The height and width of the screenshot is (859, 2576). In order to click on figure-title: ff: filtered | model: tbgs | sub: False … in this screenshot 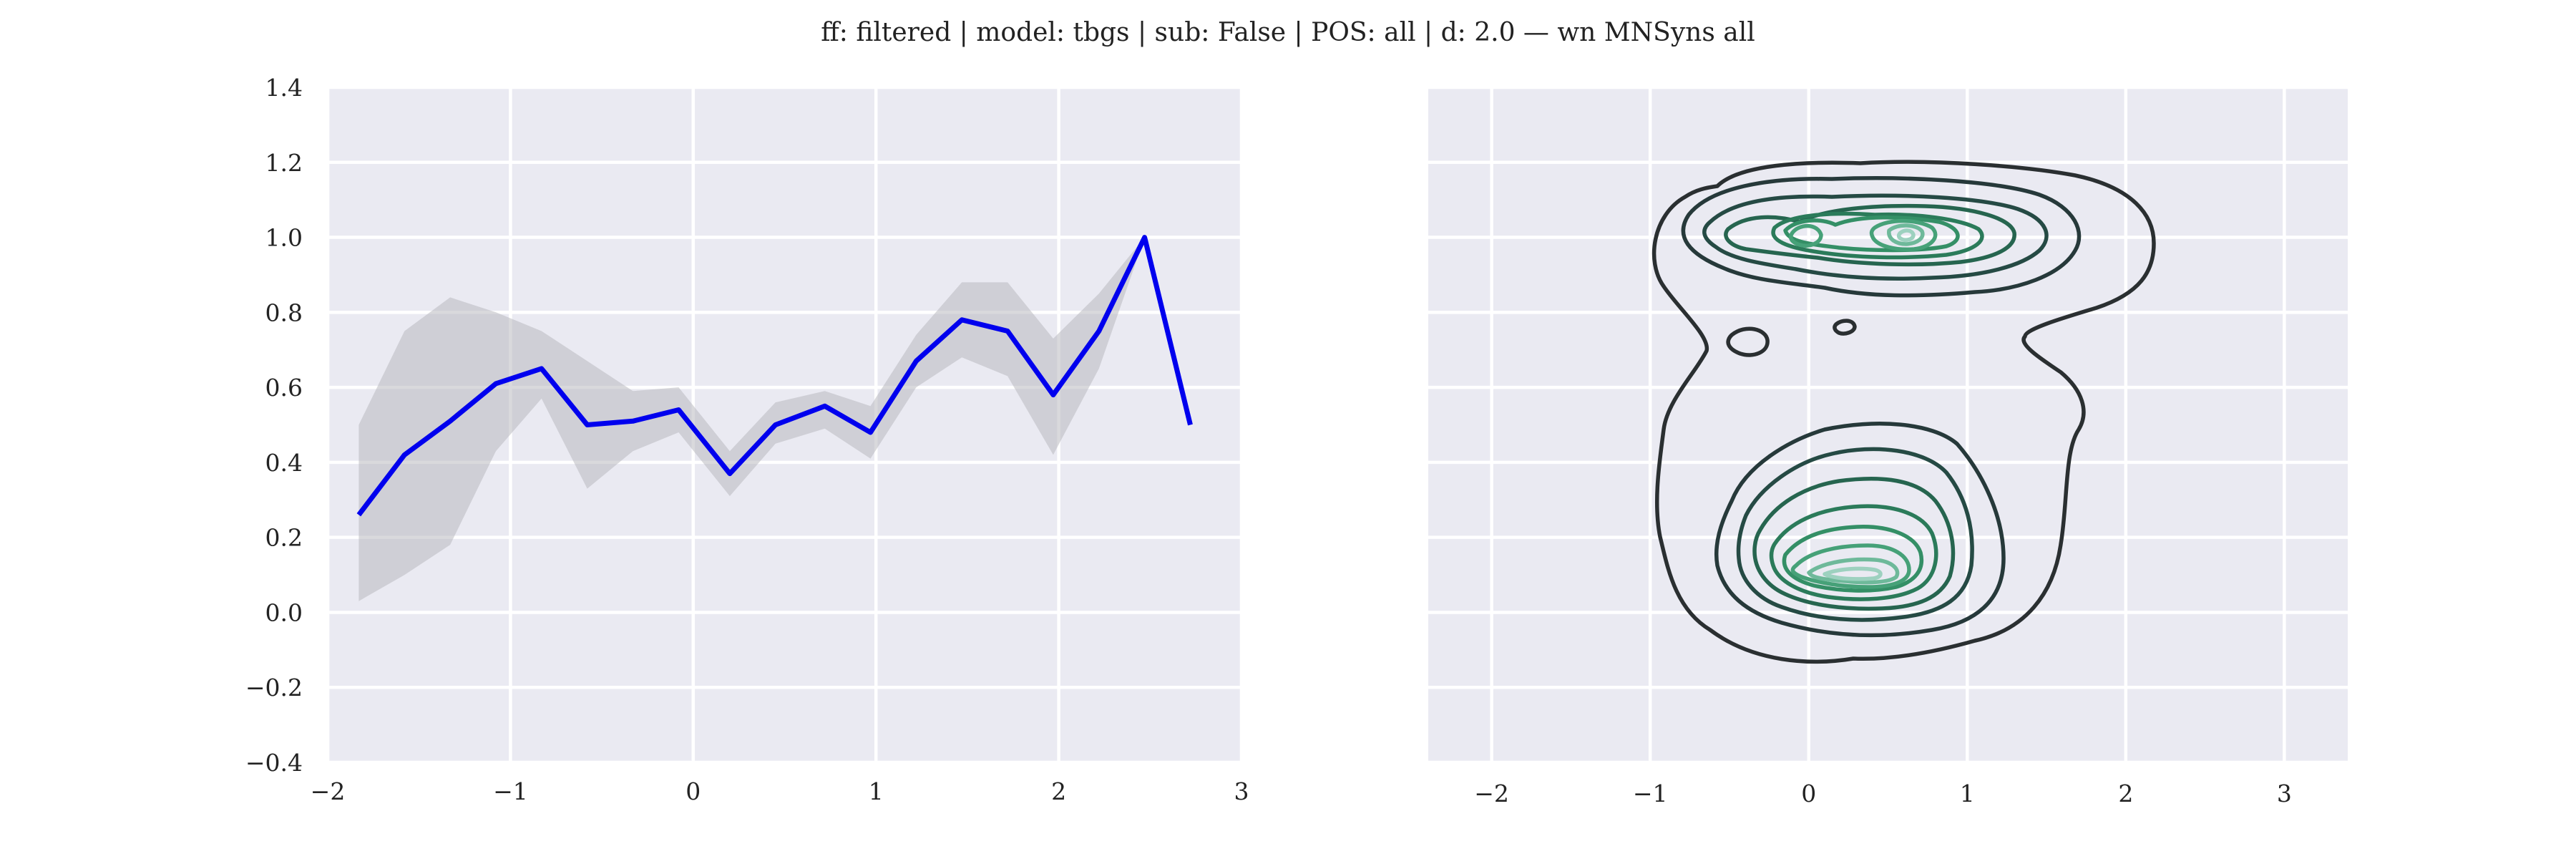, I will do `click(1288, 32)`.